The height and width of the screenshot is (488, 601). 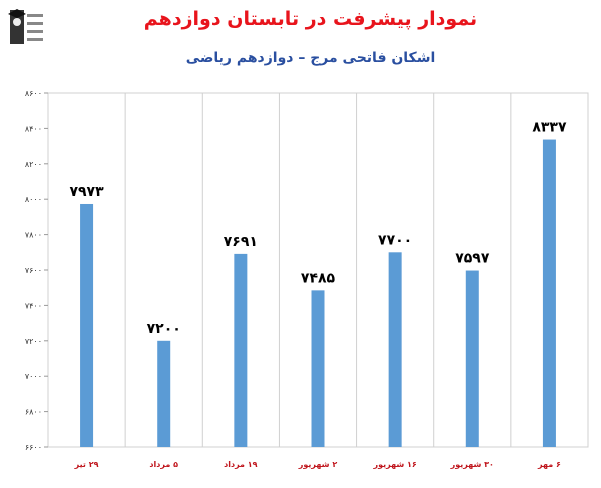 I want to click on logo, so click(x=26, y=27).